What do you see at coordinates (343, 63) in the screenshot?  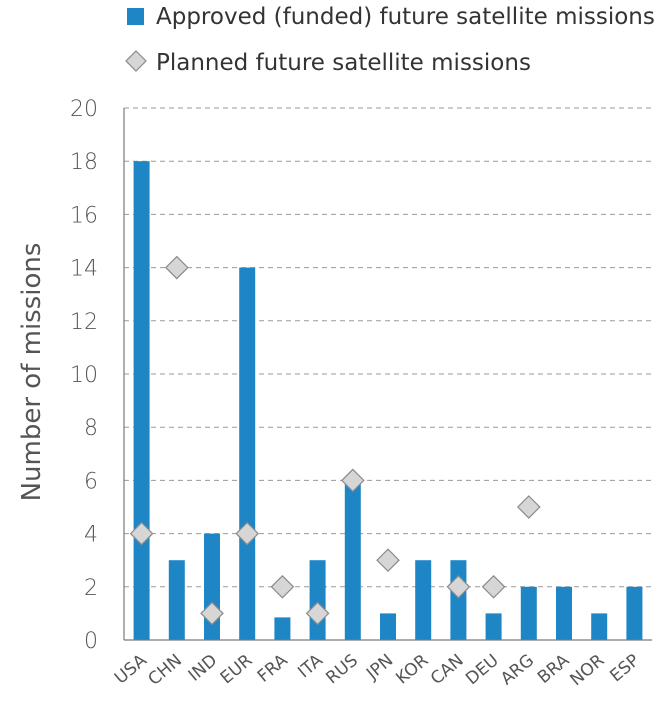 I see `legend-planned-label: Planned future satellite missions` at bounding box center [343, 63].